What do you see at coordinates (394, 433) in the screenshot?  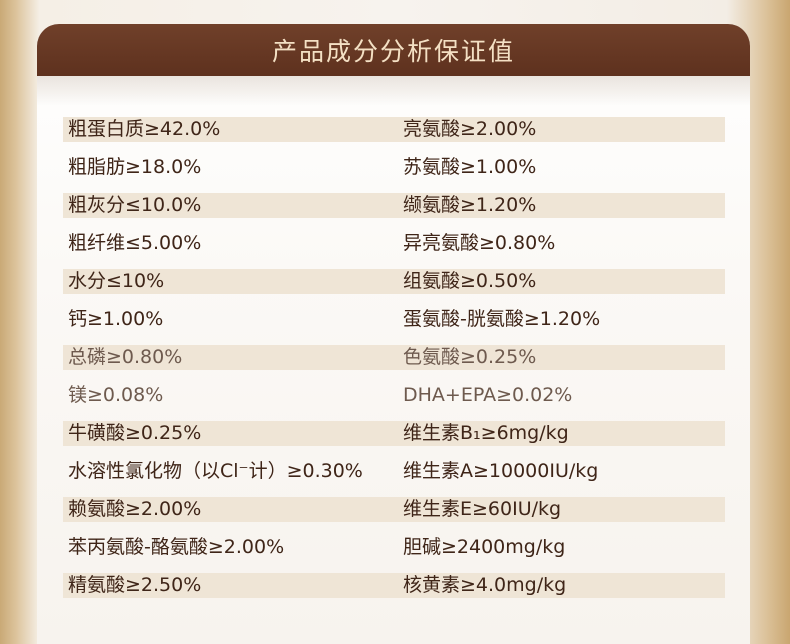 I see `table-row: 牛磺酸≥0.25% 维生素B₁≥6mg/kg` at bounding box center [394, 433].